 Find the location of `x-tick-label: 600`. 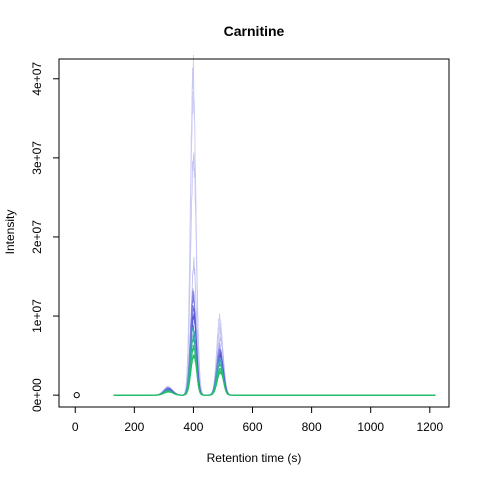

x-tick-label: 600 is located at coordinates (253, 427).